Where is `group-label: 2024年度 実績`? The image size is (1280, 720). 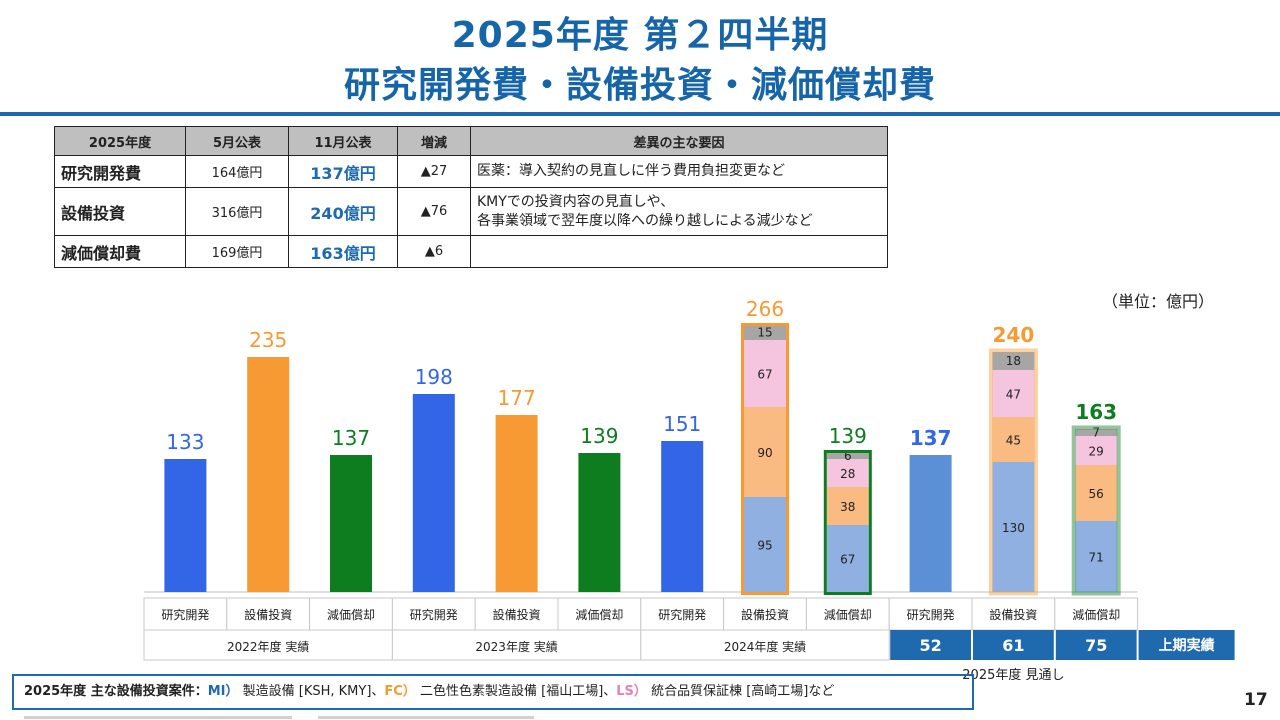
group-label: 2024年度 実績 is located at coordinates (765, 646).